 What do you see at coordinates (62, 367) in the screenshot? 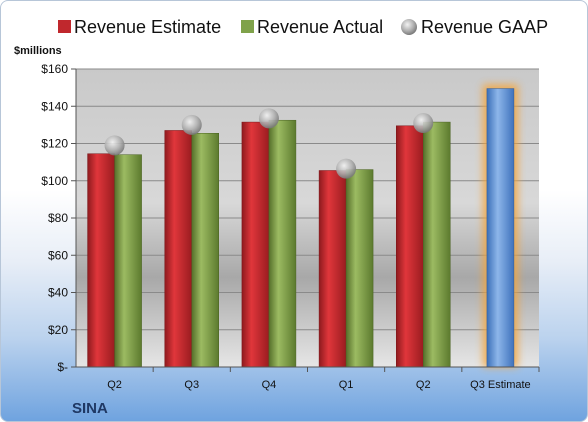
I see `y-tick-label: $-` at bounding box center [62, 367].